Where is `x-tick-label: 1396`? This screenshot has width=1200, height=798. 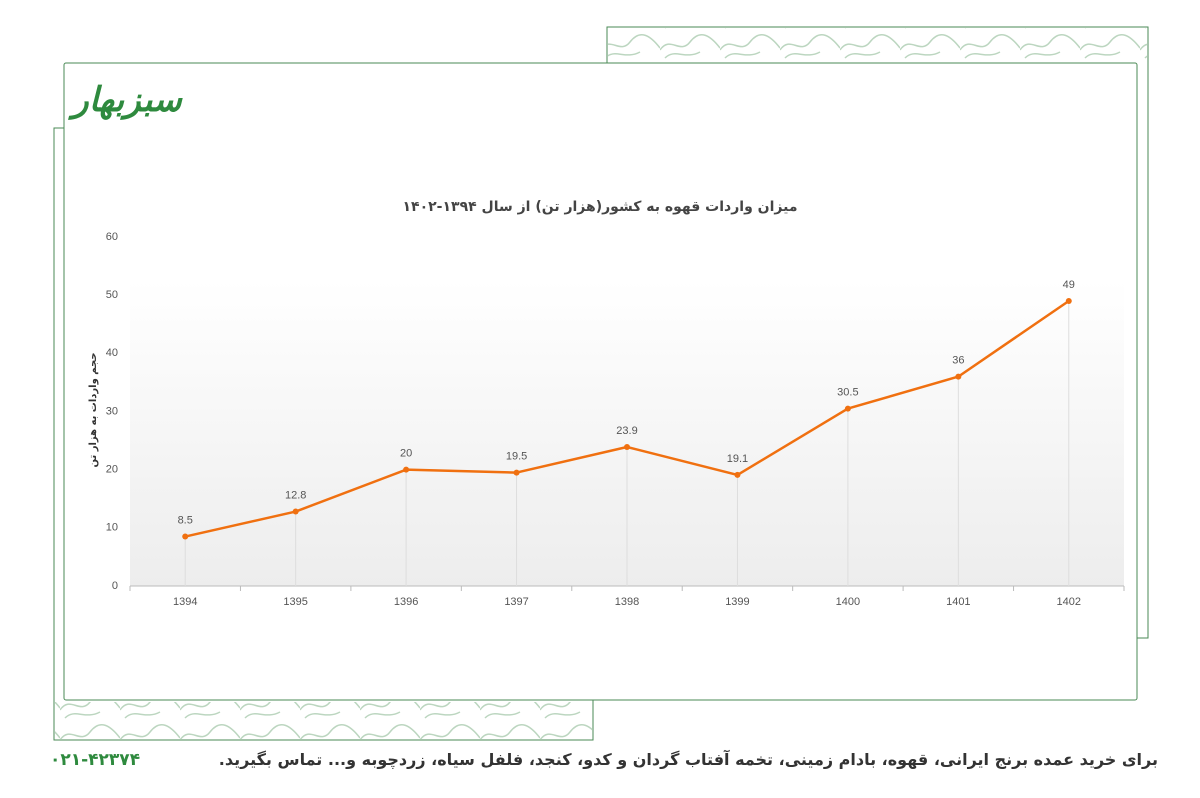
x-tick-label: 1396 is located at coordinates (406, 602).